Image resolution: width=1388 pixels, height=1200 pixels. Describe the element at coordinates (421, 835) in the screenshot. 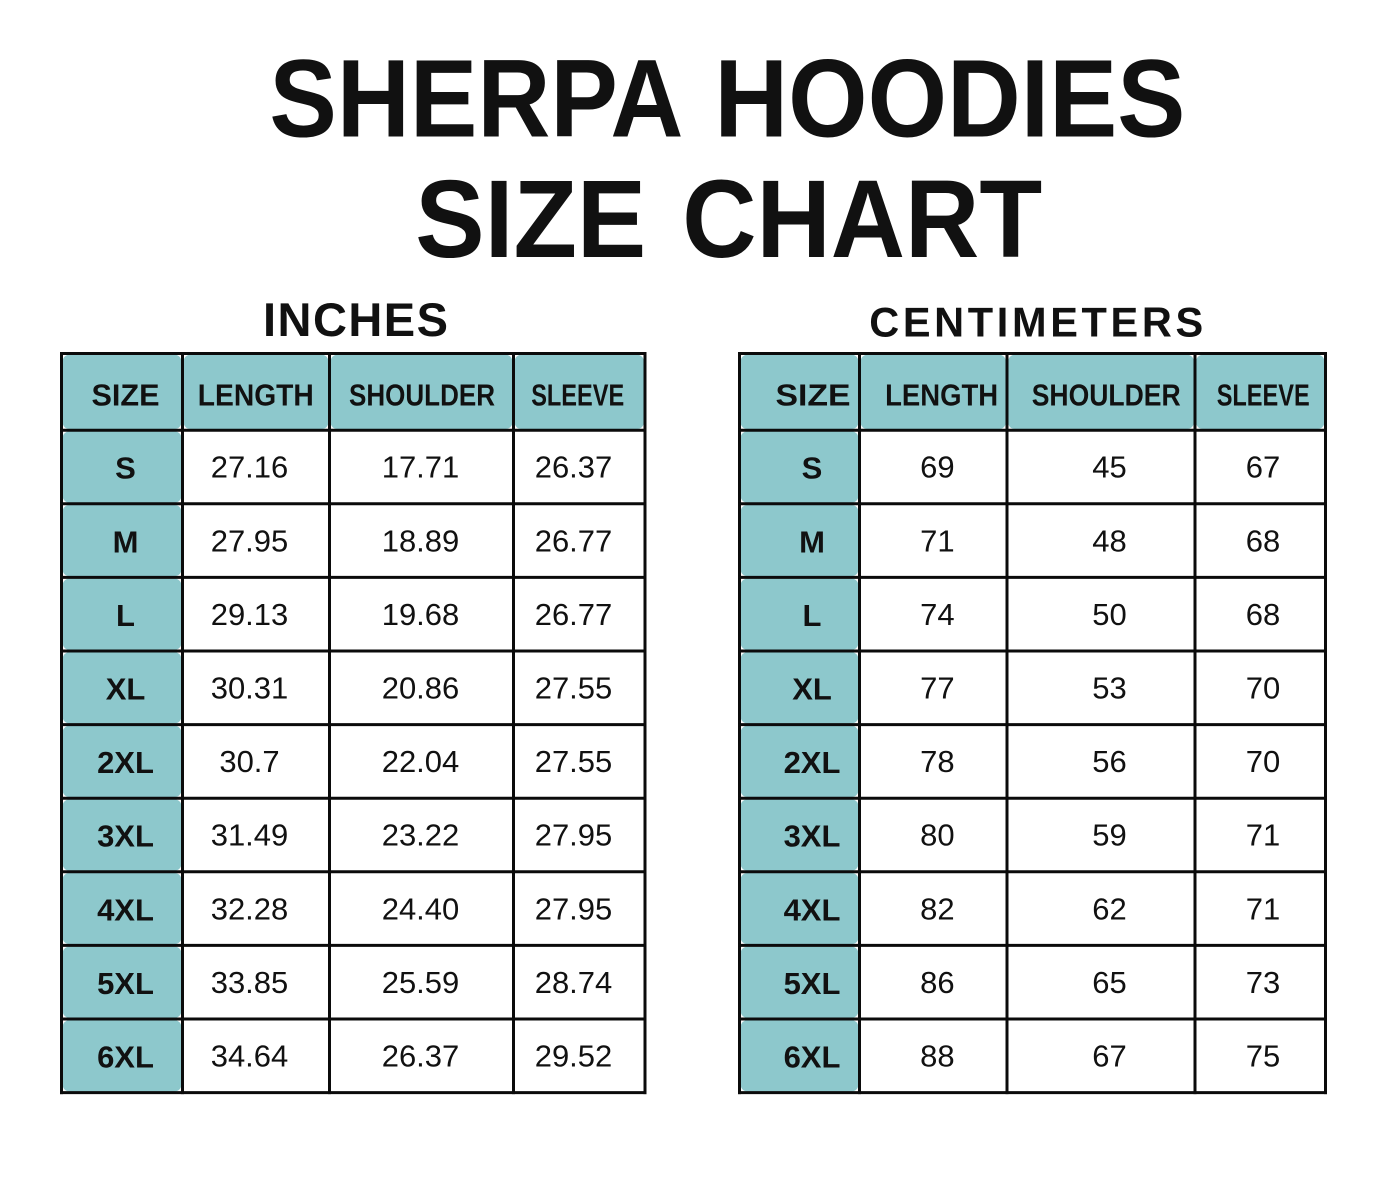

I see `svg-text: 23.22` at that location.